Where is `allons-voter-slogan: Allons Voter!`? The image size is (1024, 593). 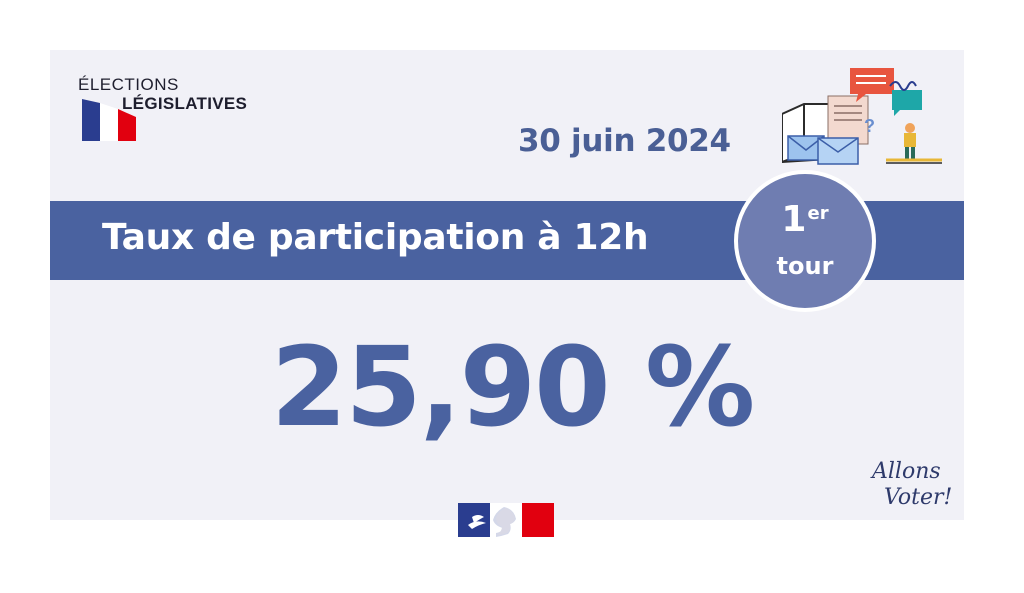 allons-voter-slogan: Allons Voter! is located at coordinates (911, 484).